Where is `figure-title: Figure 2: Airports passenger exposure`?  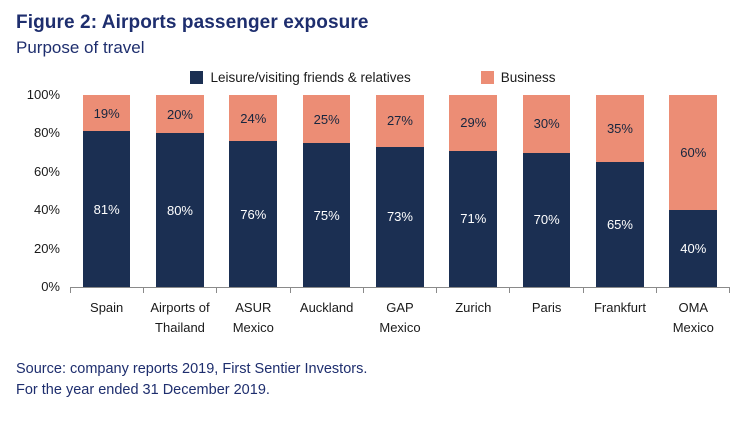 figure-title: Figure 2: Airports passenger exposure is located at coordinates (192, 22).